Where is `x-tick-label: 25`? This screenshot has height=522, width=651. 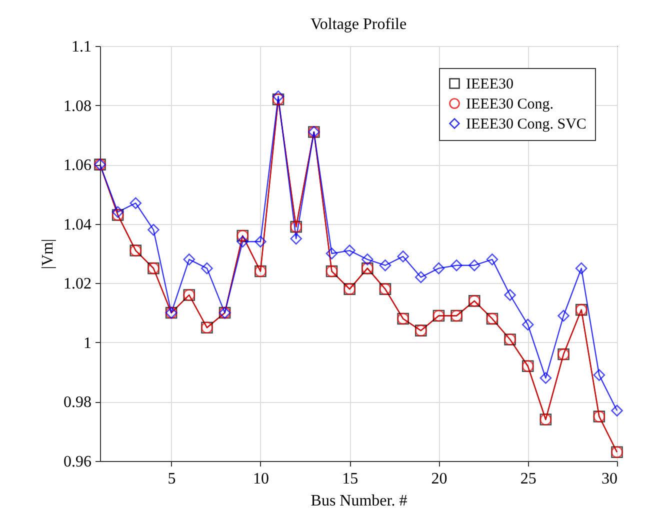
x-tick-label: 25 is located at coordinates (528, 479).